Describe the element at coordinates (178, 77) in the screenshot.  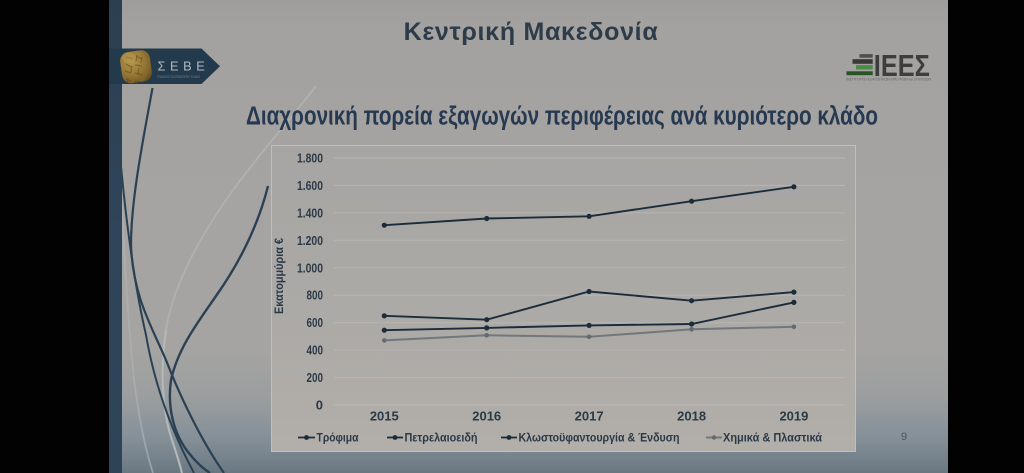
I see `svg-text:ΣΥΝΔΕΣΜΟΣ ΕΞΑΓΩΓΕΩΝ ΒΟΡΕΙΟΥ ΕΛ: ΣΥΝΔΕΣΜΟΣ ΕΞΑΓΩΓΕΩΝ ΒΟΡΕΙΟΥ ΕΛΛΑΔΟΣ` at that location.